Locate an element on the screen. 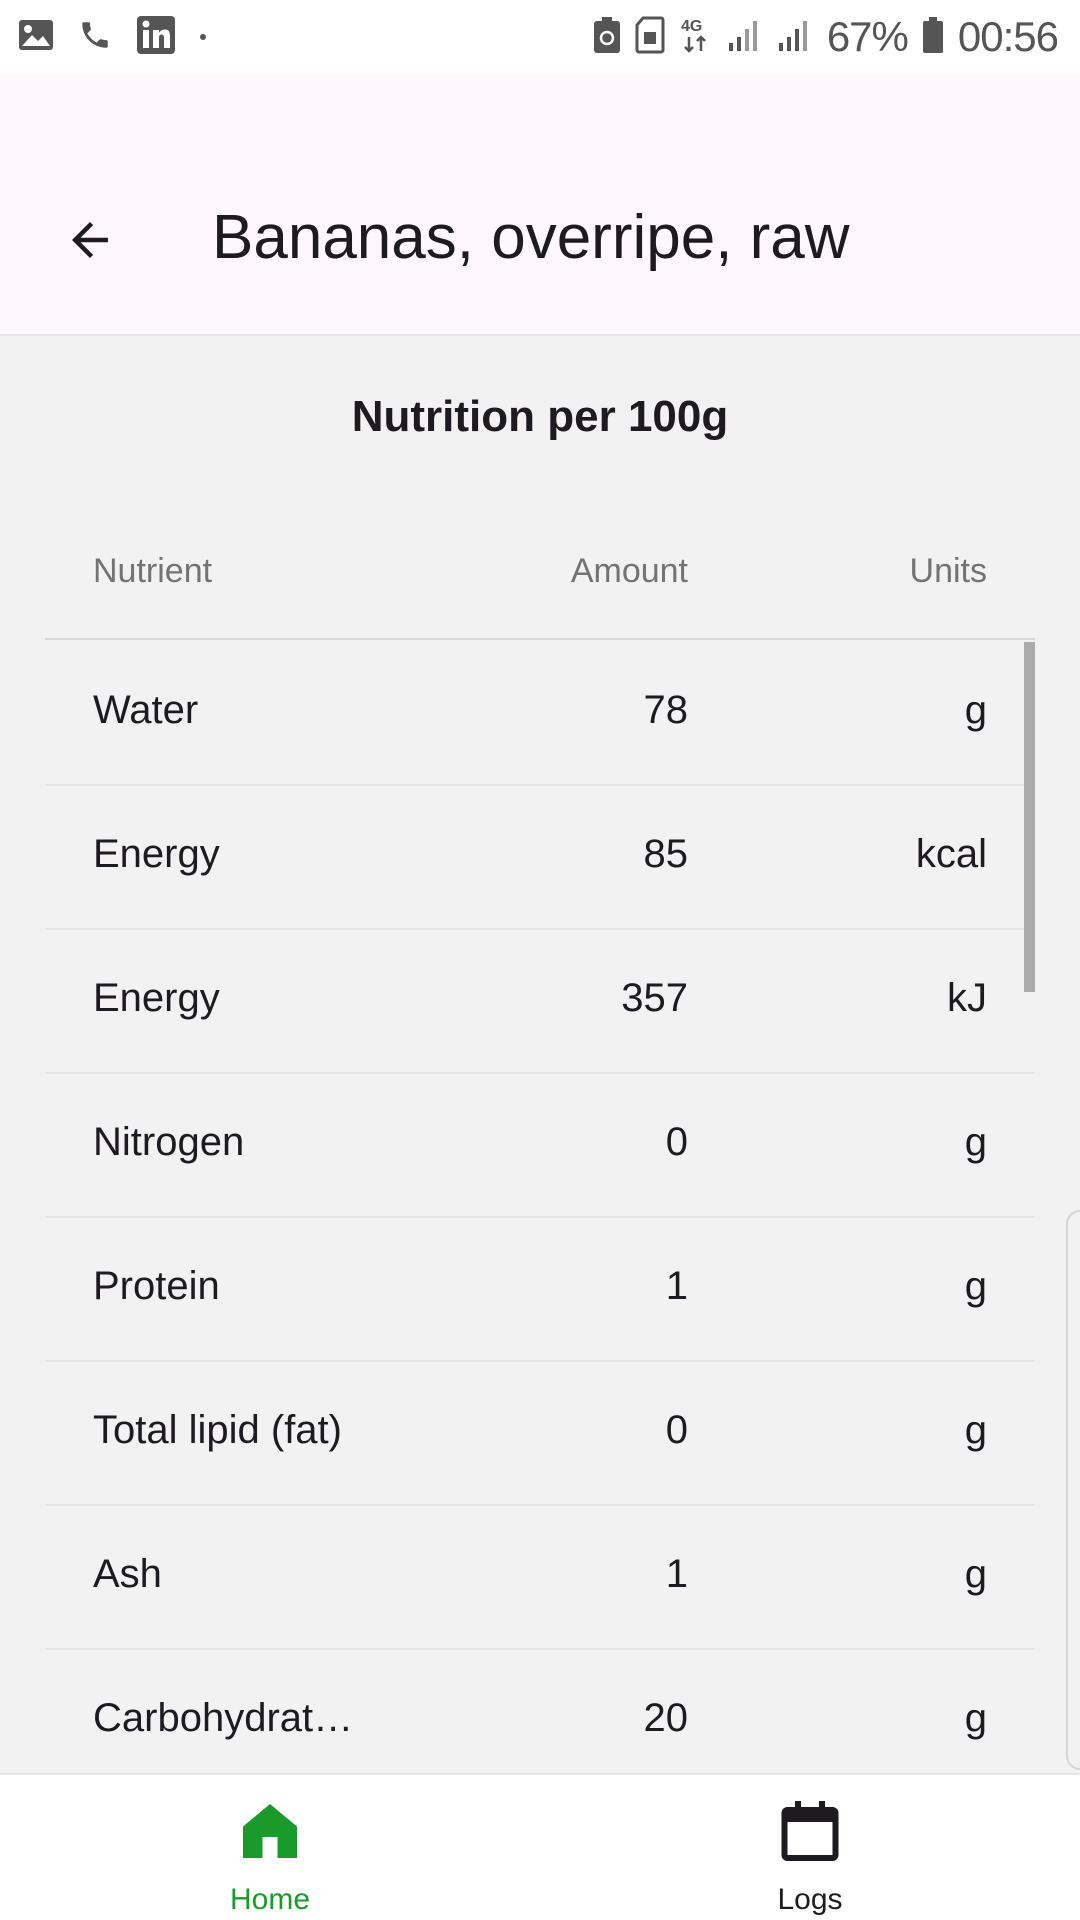  nutrient-unit: kJ is located at coordinates (967, 998).